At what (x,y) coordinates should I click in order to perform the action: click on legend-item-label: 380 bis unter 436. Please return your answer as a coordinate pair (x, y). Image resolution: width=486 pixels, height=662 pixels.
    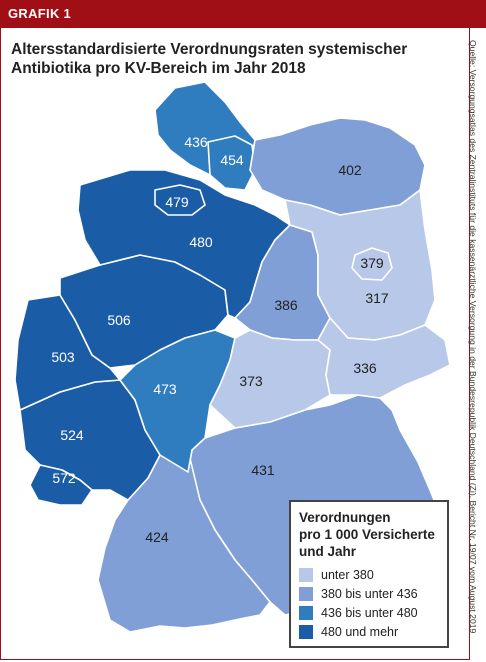
    Looking at the image, I should click on (369, 593).